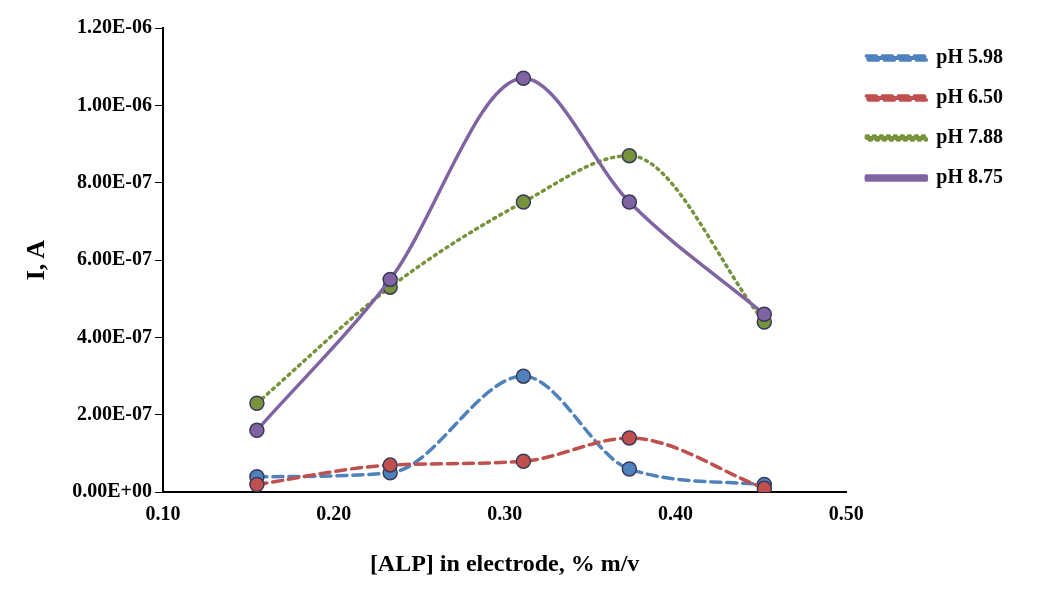  I want to click on y-tick-label: 2.00E-07, so click(114, 413).